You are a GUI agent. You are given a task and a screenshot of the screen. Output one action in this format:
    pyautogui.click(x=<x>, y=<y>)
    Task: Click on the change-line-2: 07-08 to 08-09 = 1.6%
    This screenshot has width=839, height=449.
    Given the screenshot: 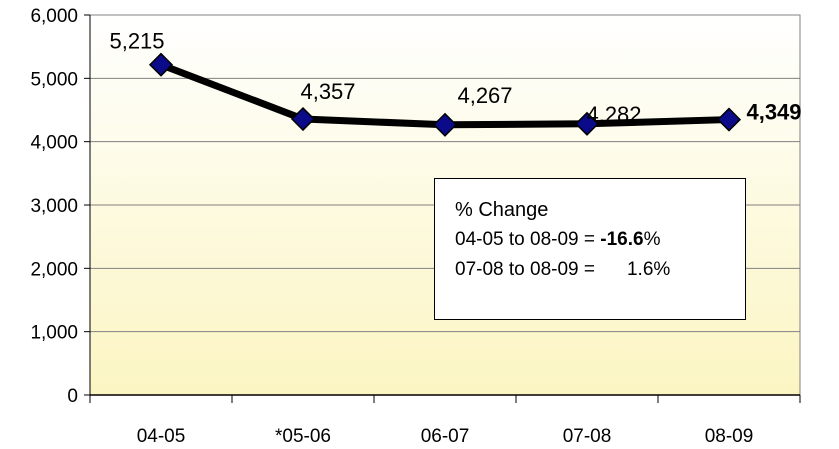 What is the action you would take?
    pyautogui.click(x=600, y=270)
    